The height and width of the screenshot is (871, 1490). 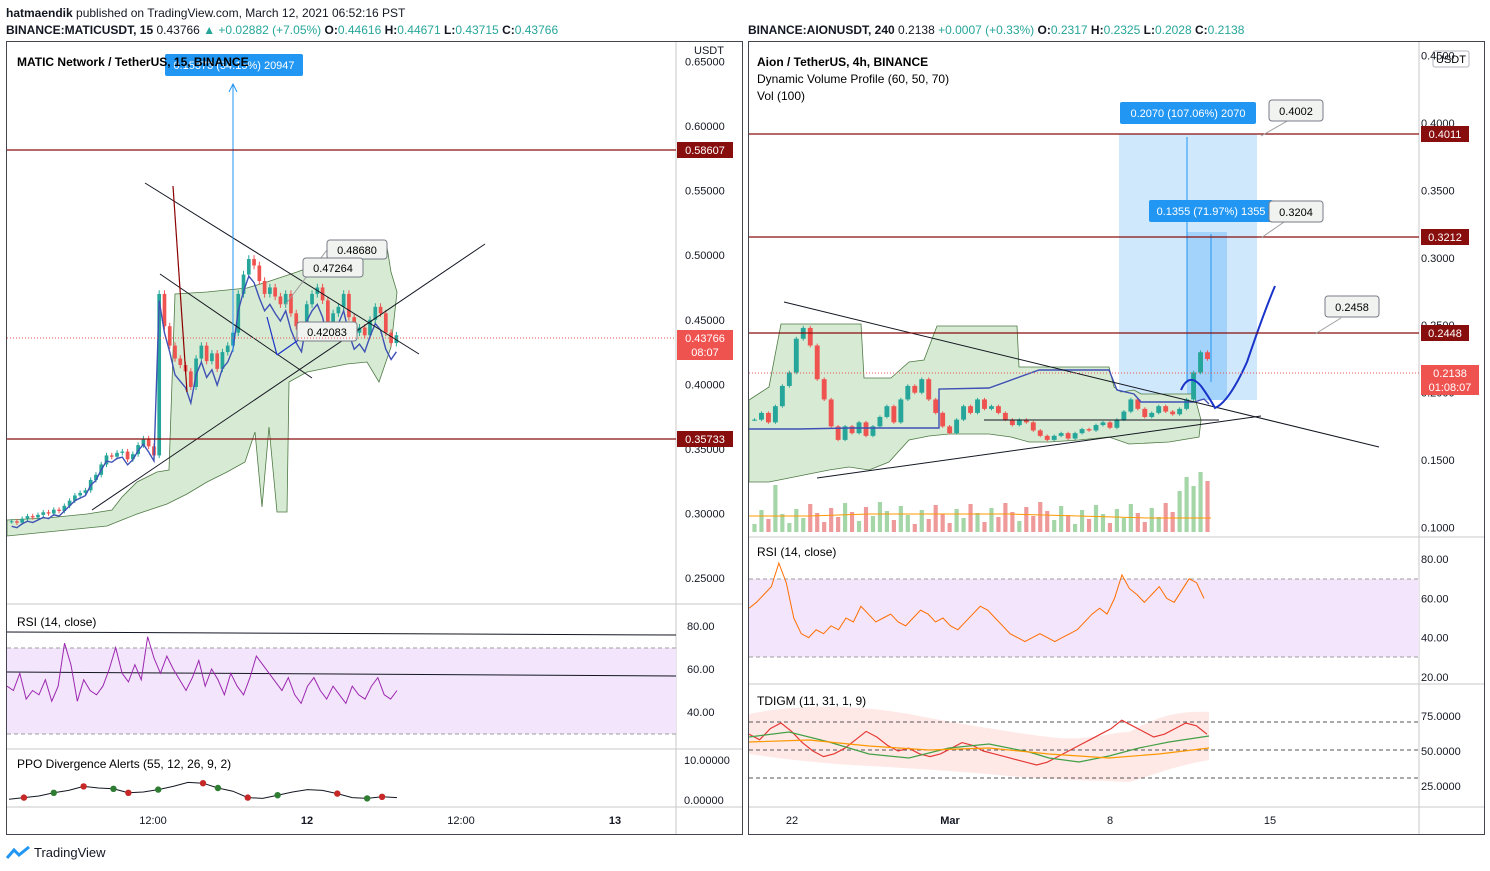 What do you see at coordinates (796, 552) in the screenshot?
I see `right-rsi-title: RSI (14, close)` at bounding box center [796, 552].